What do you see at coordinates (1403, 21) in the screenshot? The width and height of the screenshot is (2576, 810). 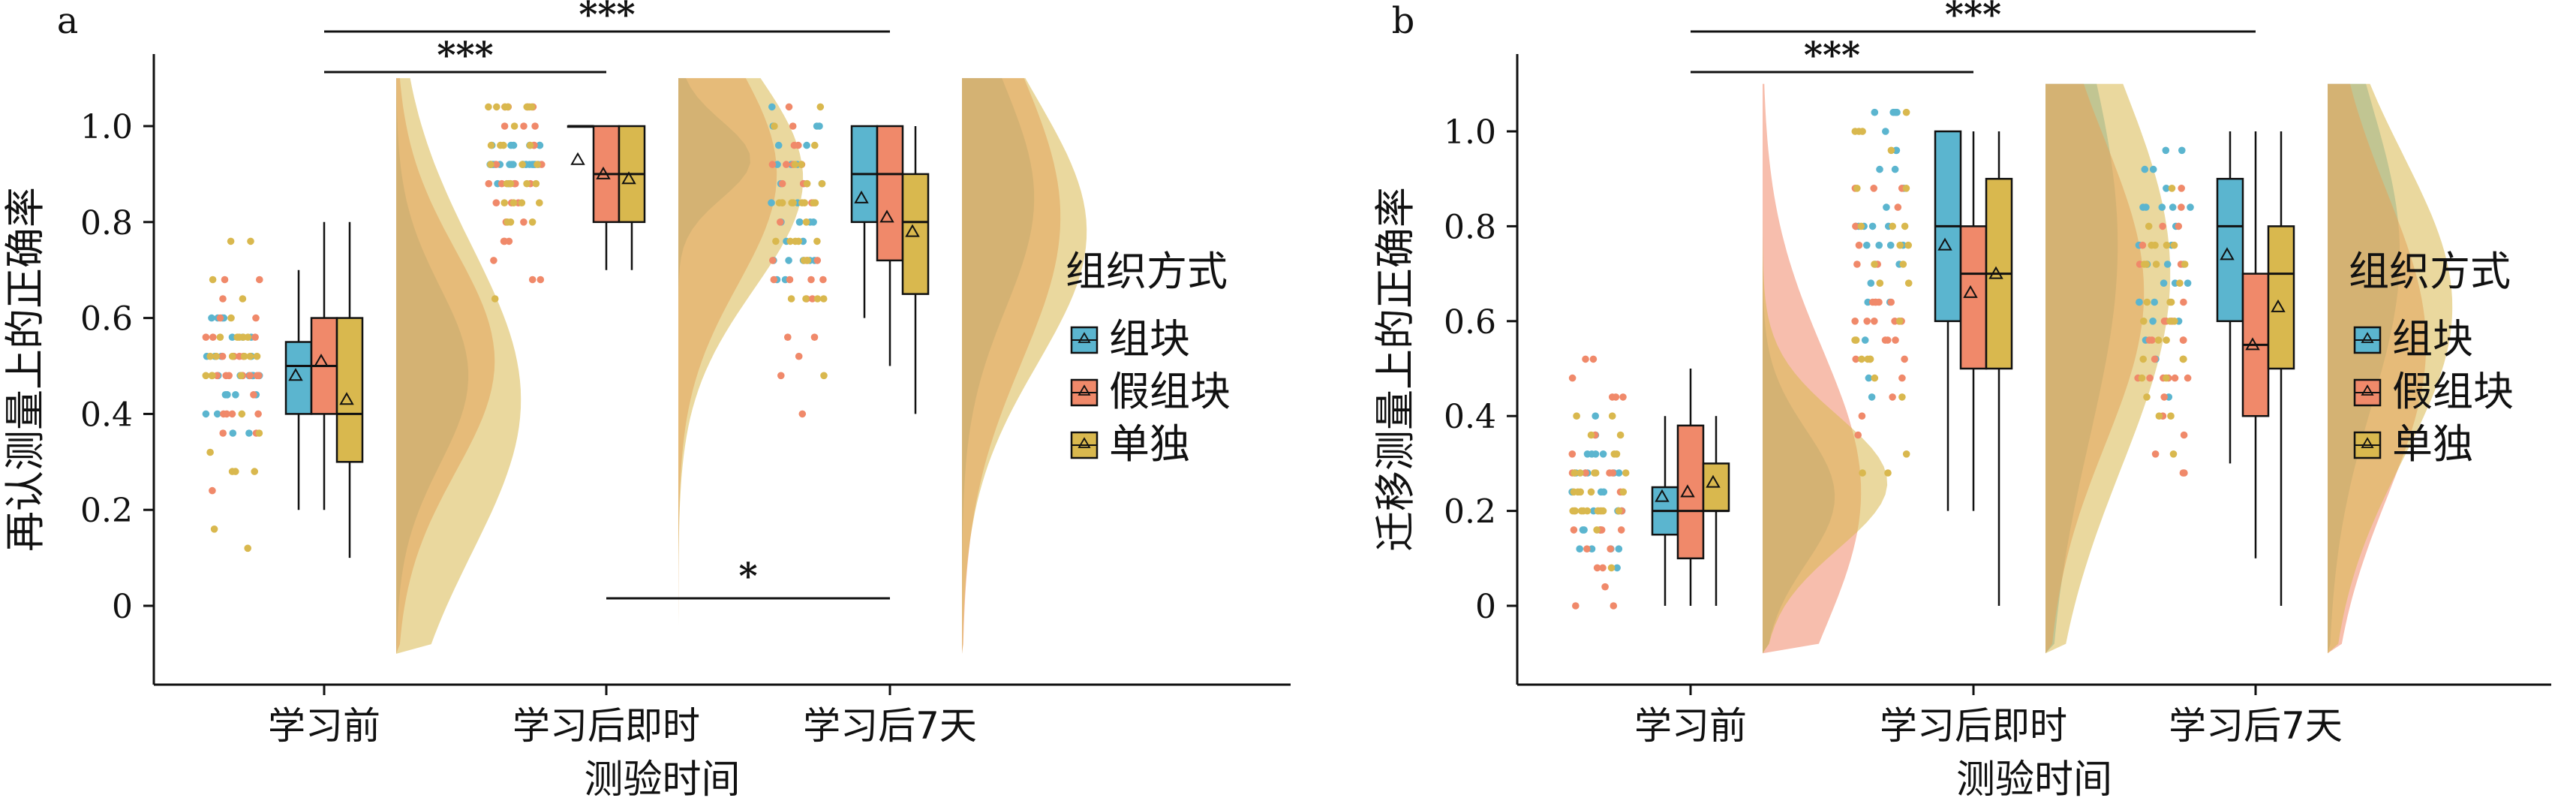 I see `panel-label: b` at bounding box center [1403, 21].